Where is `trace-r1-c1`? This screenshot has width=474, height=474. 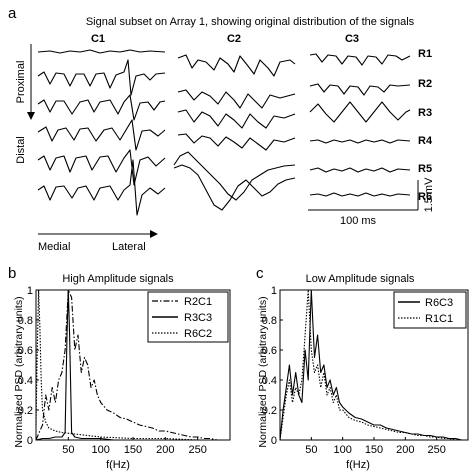 trace-r1-c1 is located at coordinates (101, 51).